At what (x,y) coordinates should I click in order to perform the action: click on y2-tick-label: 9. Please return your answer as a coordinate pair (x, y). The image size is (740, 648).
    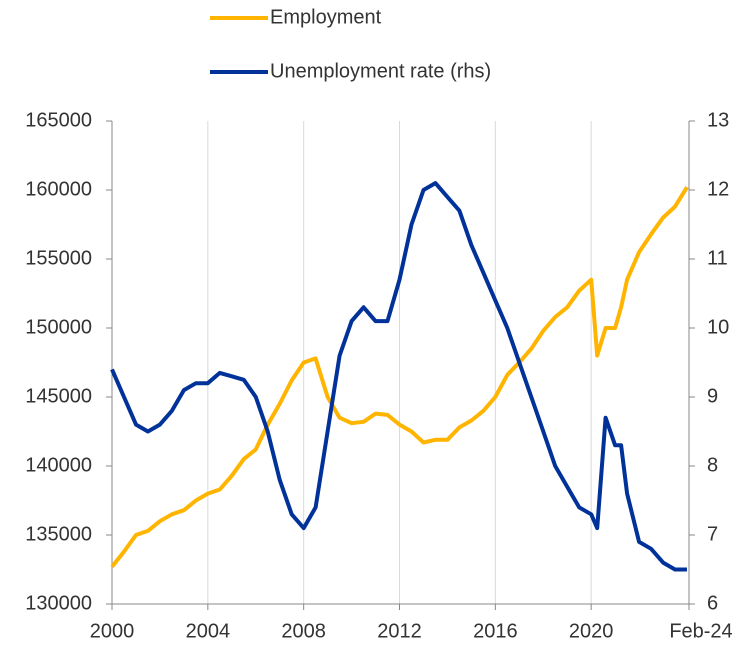
    Looking at the image, I should click on (712, 396).